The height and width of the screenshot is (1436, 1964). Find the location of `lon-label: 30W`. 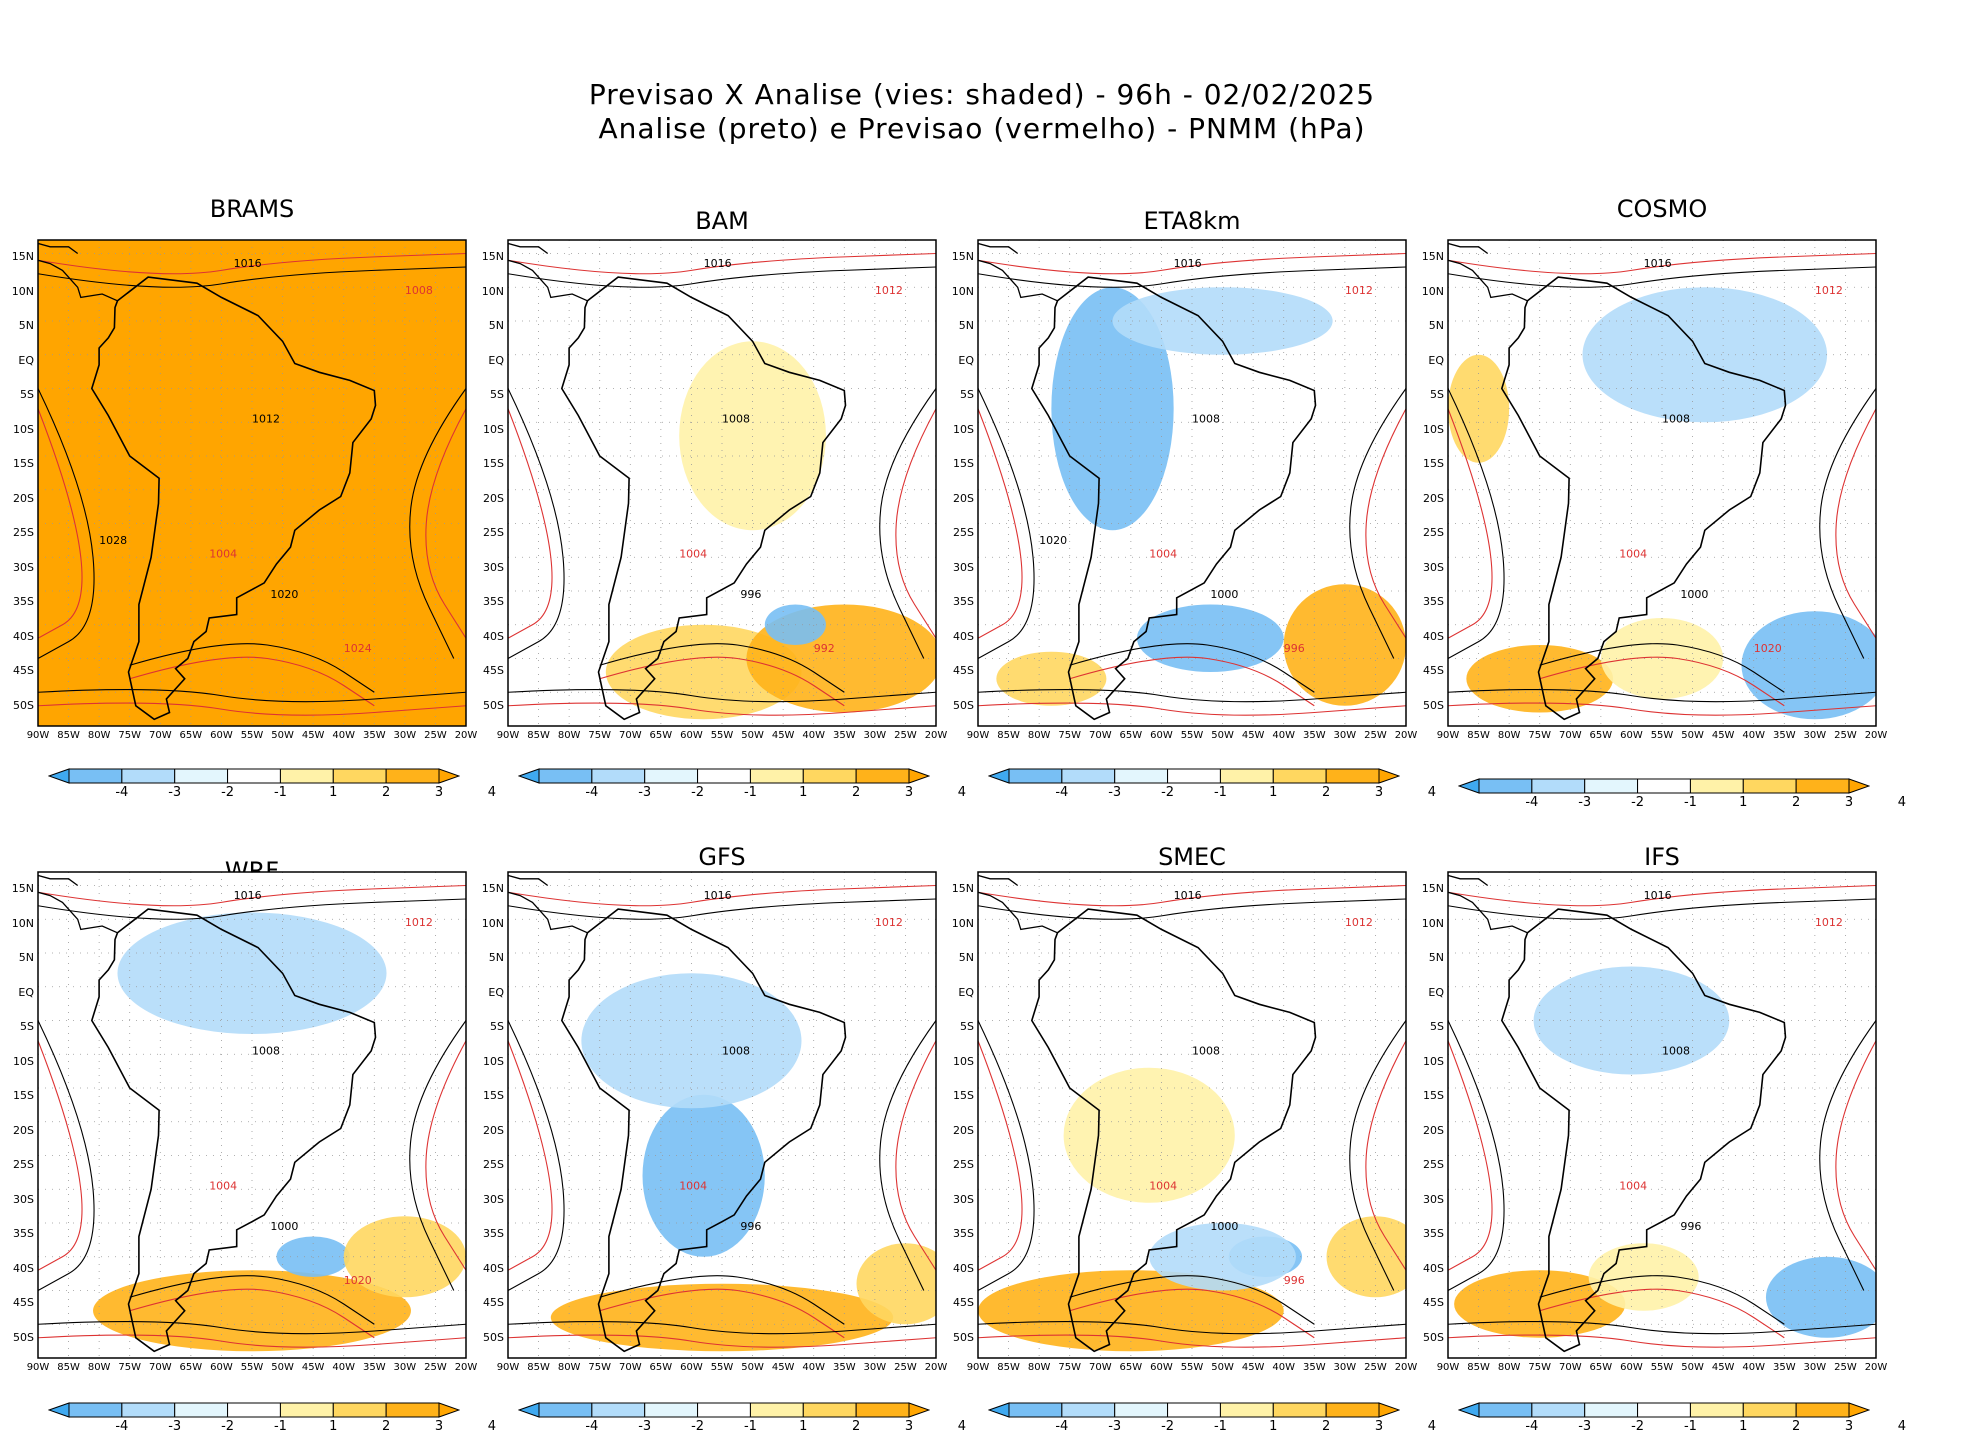

lon-label: 30W is located at coordinates (405, 735).